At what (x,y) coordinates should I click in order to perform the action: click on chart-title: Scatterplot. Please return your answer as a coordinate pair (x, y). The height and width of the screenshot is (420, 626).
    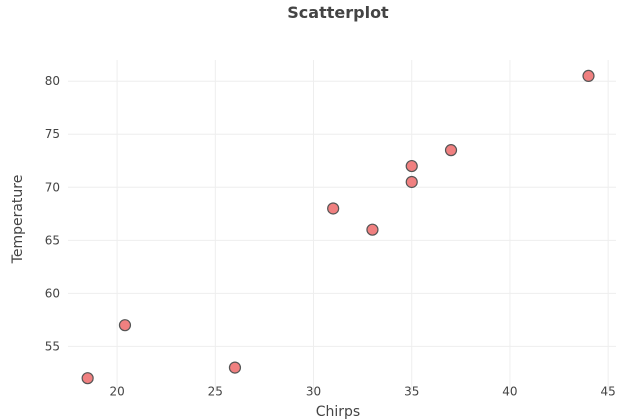
    Looking at the image, I should click on (338, 12).